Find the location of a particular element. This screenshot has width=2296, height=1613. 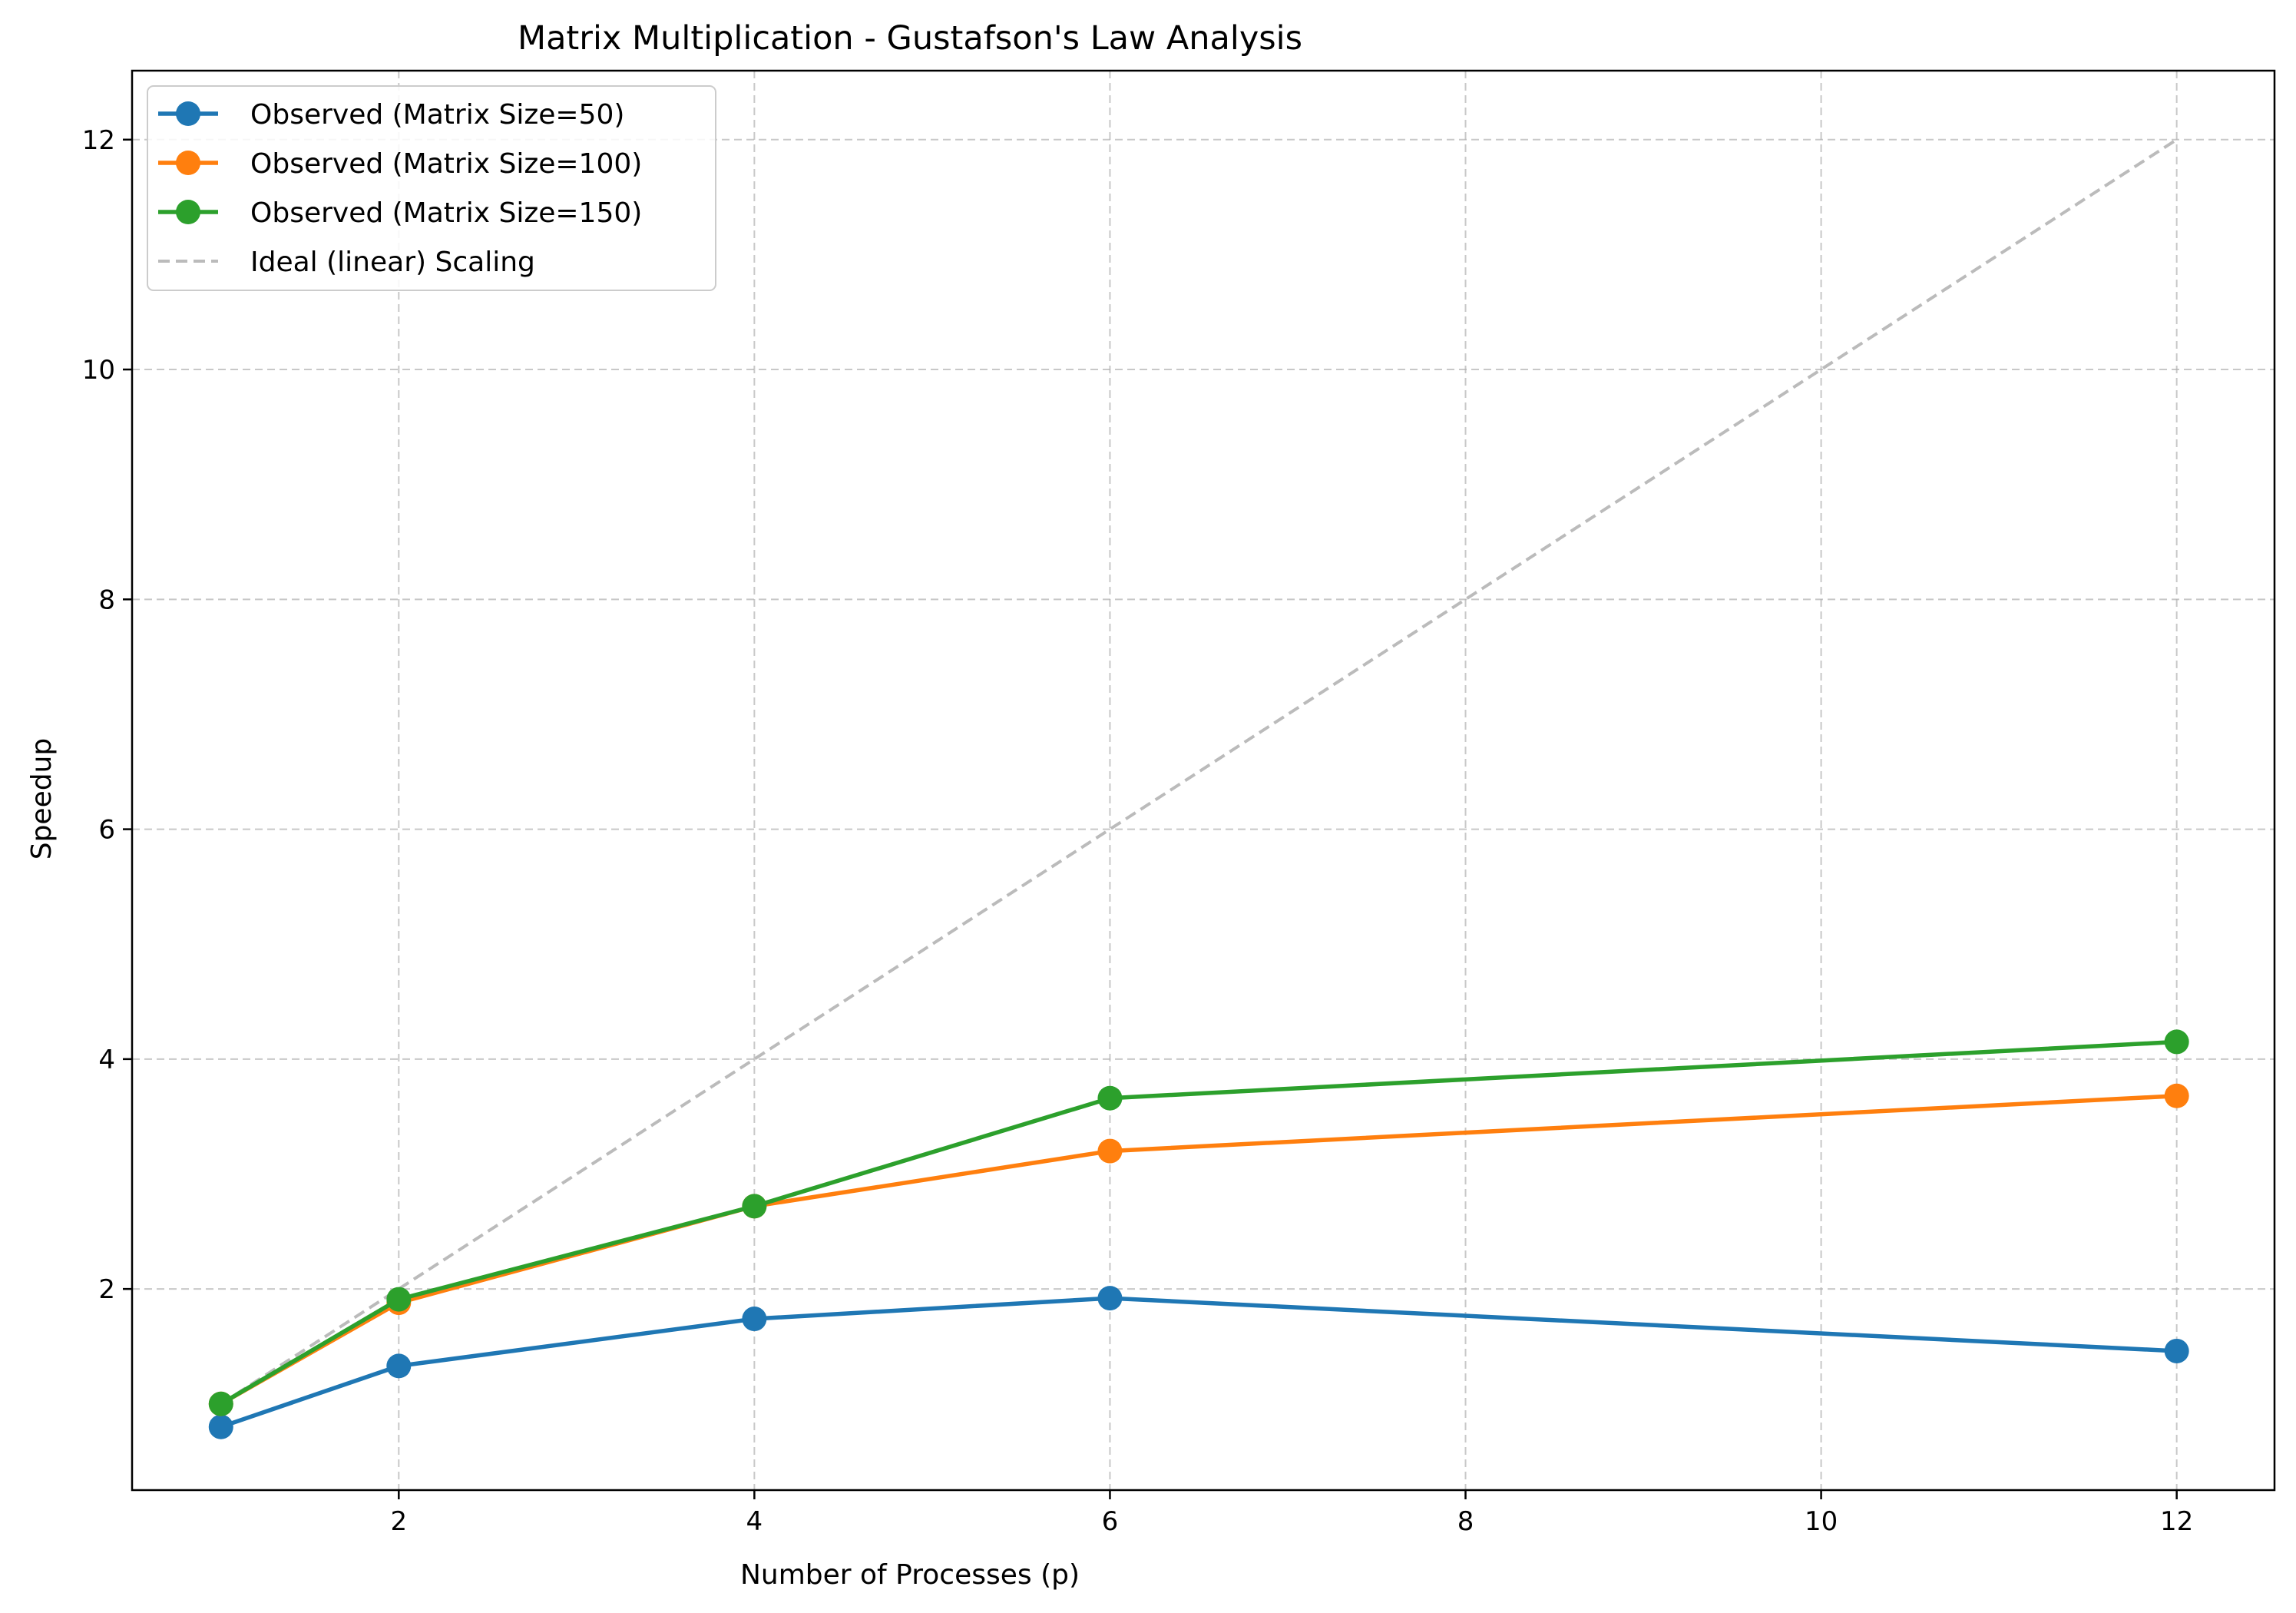

legend-item: Observed (Matrix Size=100) is located at coordinates (400, 164).